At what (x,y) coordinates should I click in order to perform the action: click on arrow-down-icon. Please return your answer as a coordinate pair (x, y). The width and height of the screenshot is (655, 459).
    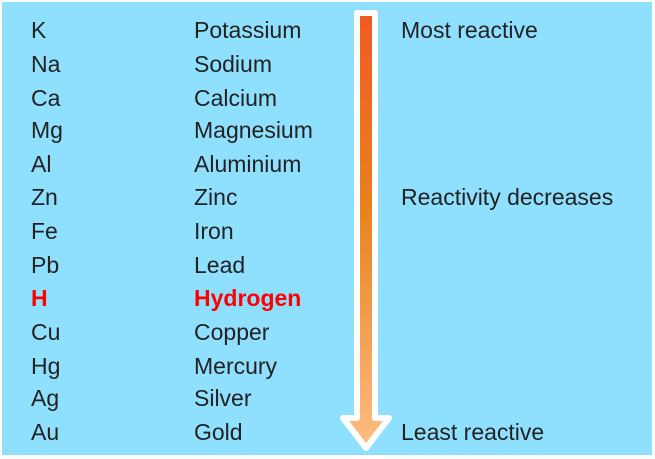
    Looking at the image, I should click on (366, 230).